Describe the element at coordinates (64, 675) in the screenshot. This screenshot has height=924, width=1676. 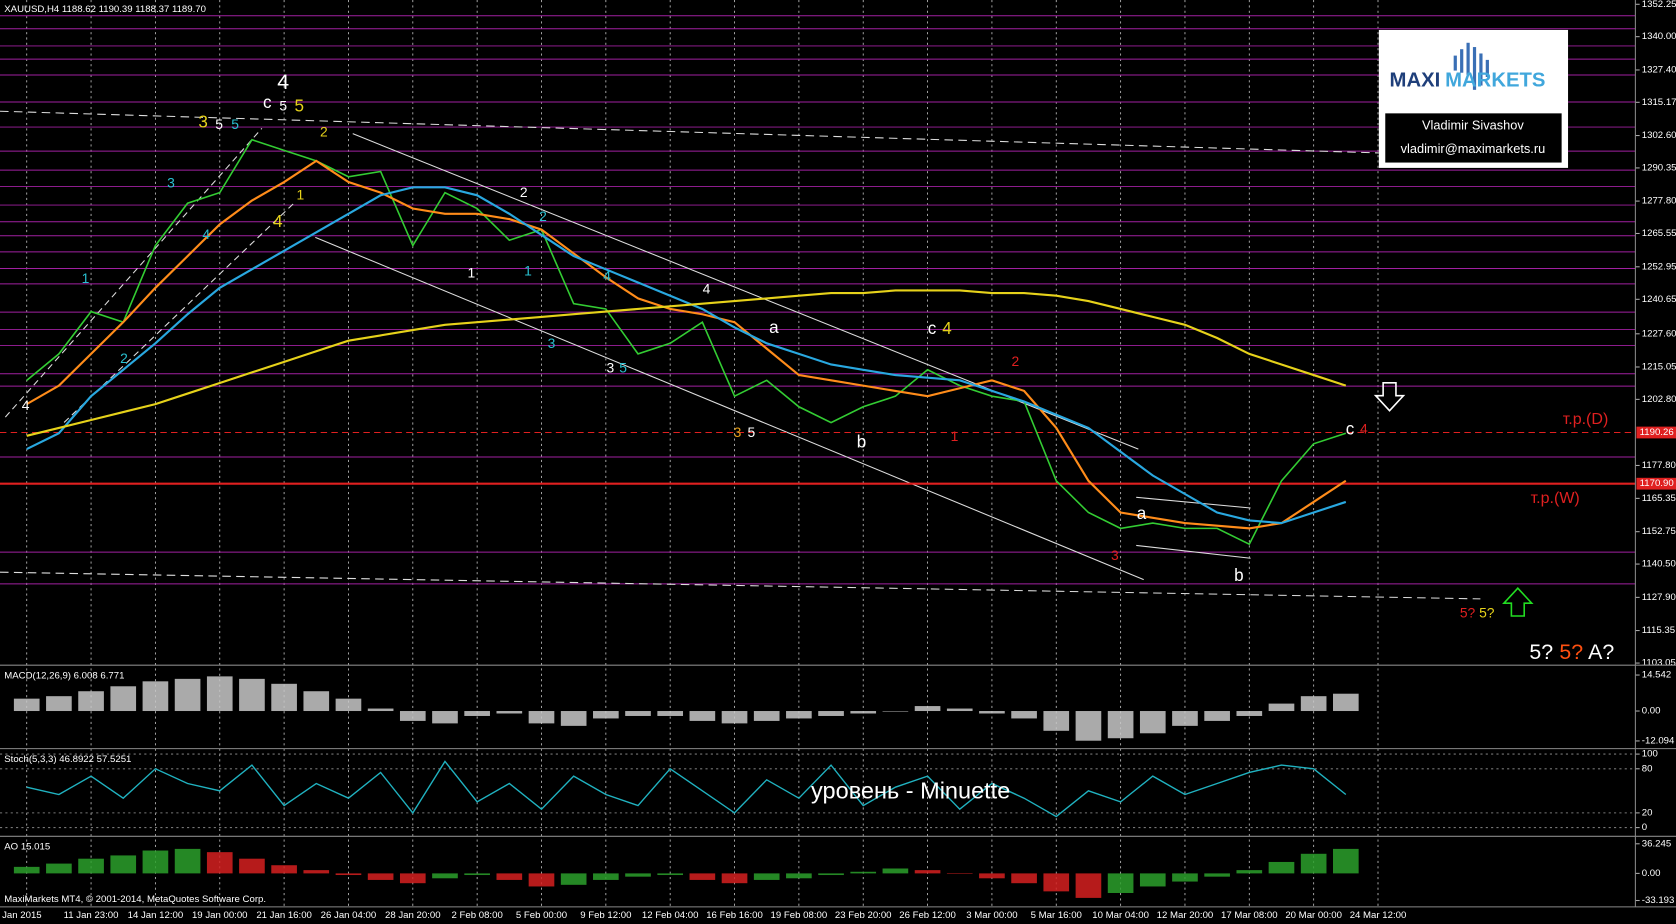
I see `panel-title: MACD(12,26,9) 6.008 6.771` at that location.